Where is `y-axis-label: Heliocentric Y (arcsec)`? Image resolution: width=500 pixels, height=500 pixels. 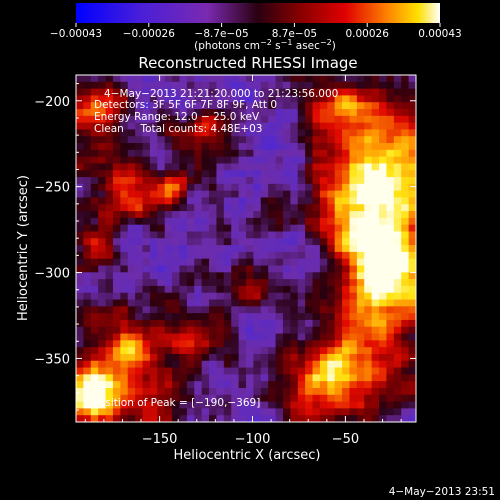 y-axis-label: Heliocentric Y (arcsec) is located at coordinates (23, 248).